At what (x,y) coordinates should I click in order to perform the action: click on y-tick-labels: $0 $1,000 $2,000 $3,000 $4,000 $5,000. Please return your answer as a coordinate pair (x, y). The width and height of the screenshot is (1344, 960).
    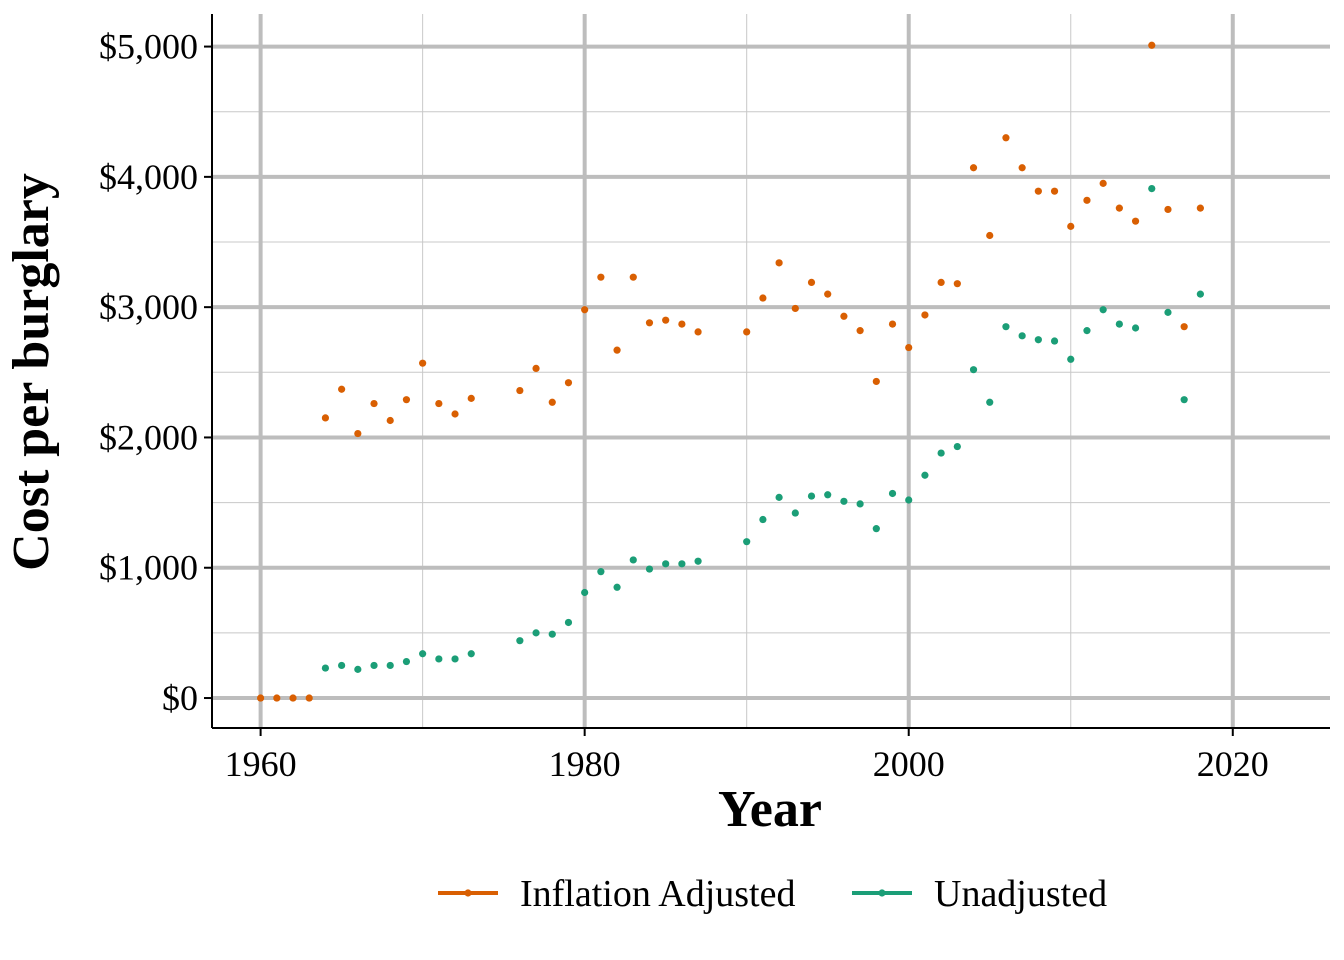
    Looking at the image, I should click on (148, 372).